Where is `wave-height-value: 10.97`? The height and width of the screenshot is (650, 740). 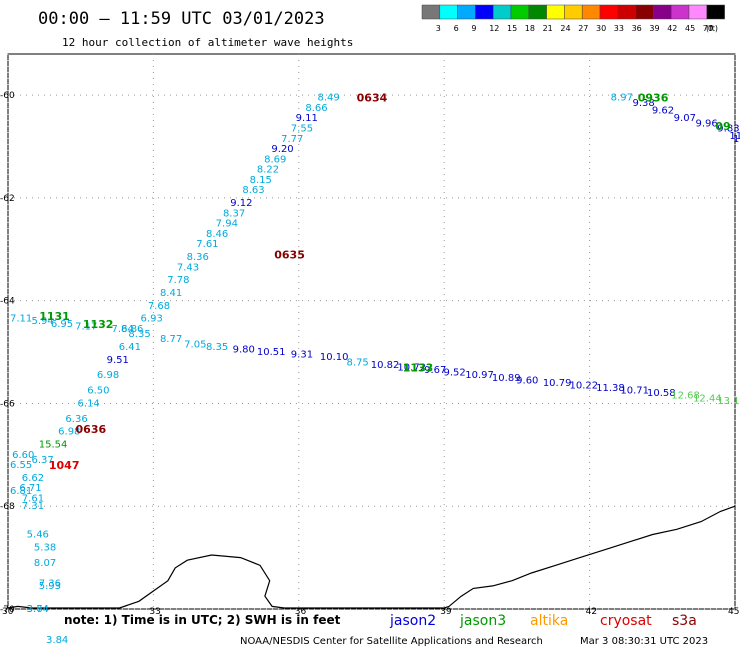
wave-height-value: 10.97 is located at coordinates (479, 375).